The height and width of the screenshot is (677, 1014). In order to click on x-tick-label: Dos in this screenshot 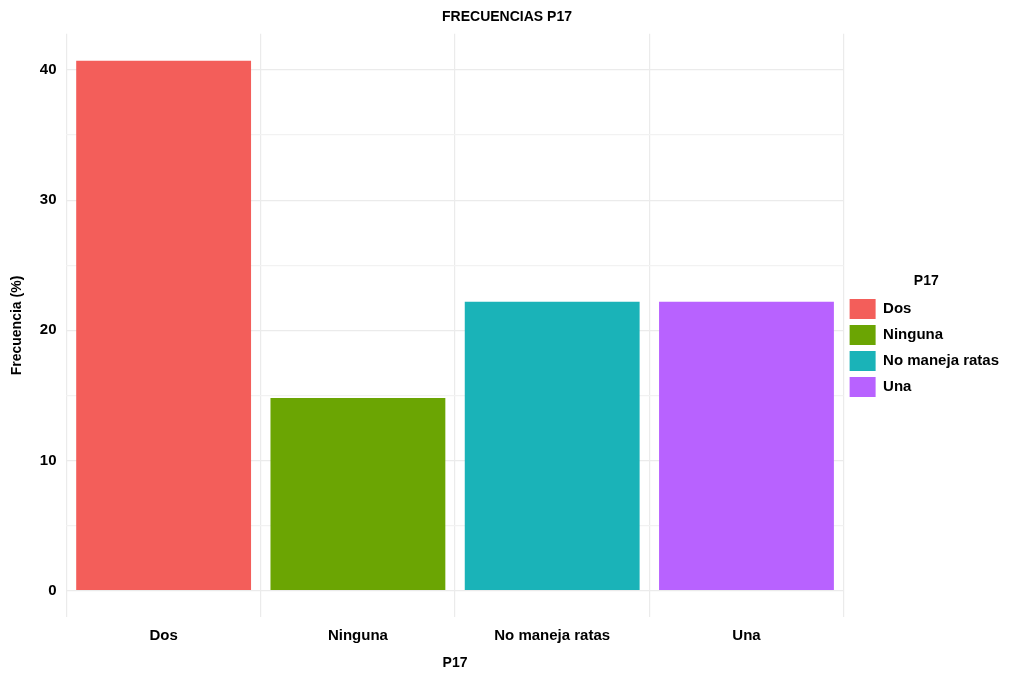, I will do `click(163, 635)`.